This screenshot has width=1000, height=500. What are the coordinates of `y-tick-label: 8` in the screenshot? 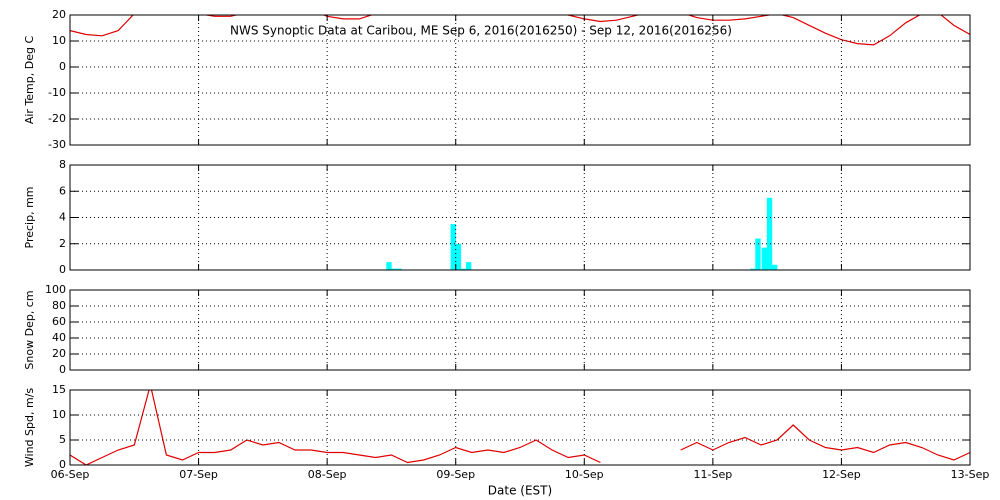 It's located at (62, 164).